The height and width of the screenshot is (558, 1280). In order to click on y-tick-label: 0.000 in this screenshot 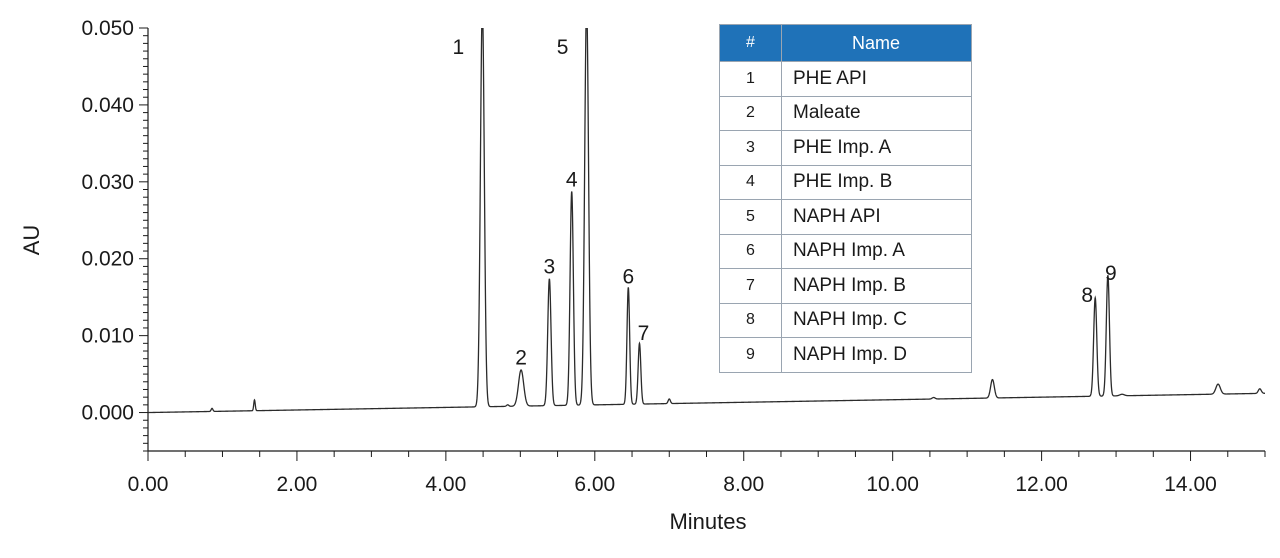, I will do `click(107, 413)`.